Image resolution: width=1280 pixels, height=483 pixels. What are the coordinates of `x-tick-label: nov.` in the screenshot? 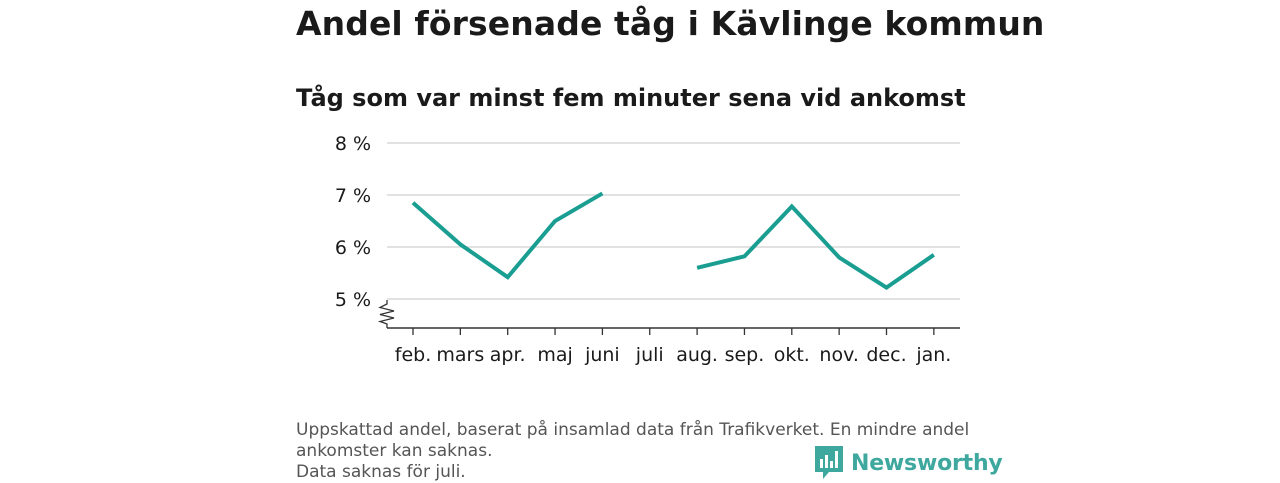 It's located at (838, 355).